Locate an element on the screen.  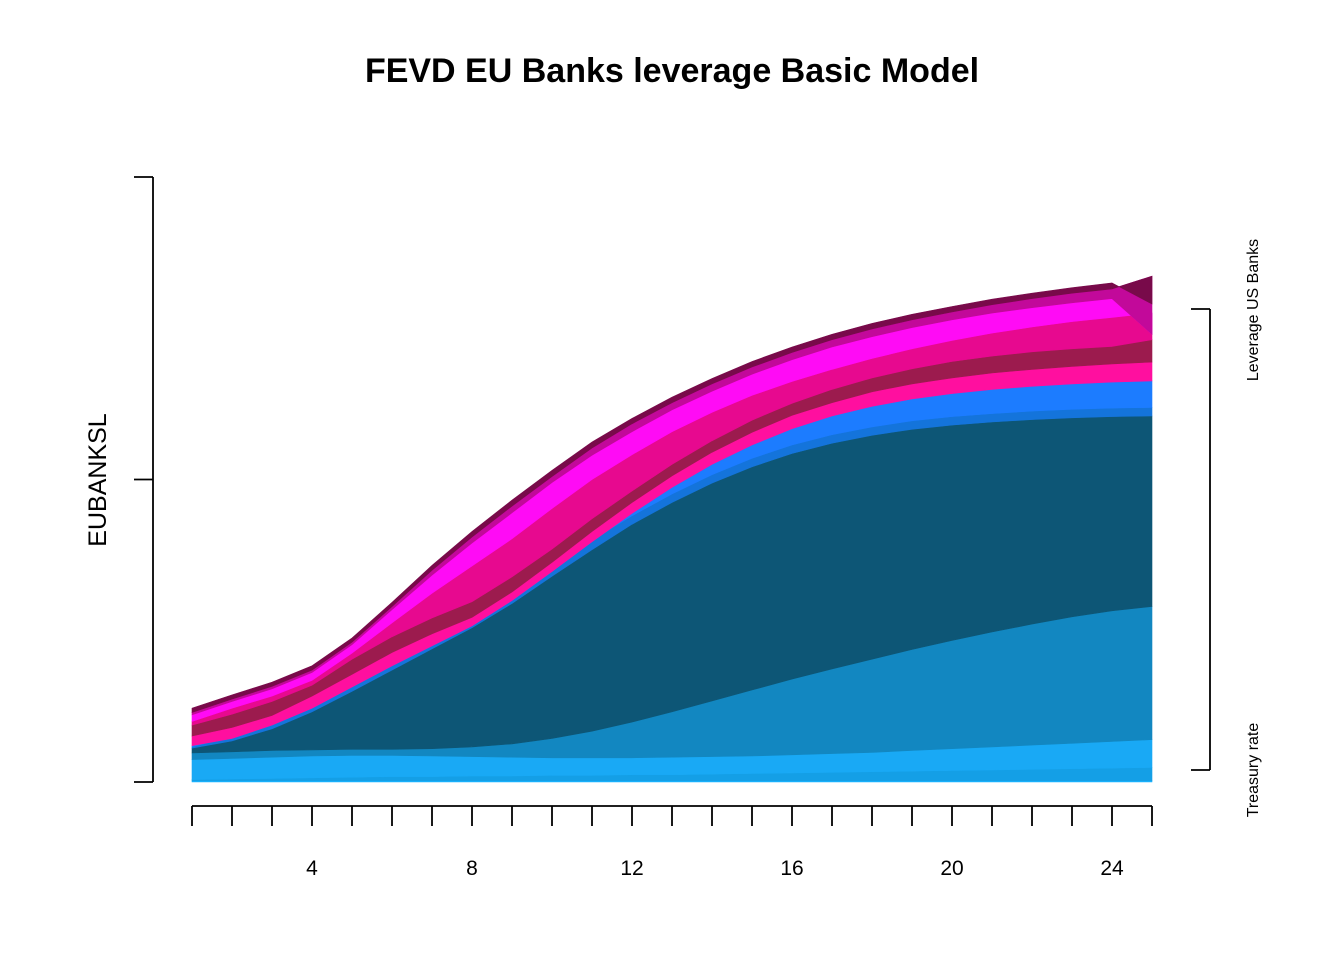
x-axis: 4 8 12 16 20 24 is located at coordinates (672, 842).